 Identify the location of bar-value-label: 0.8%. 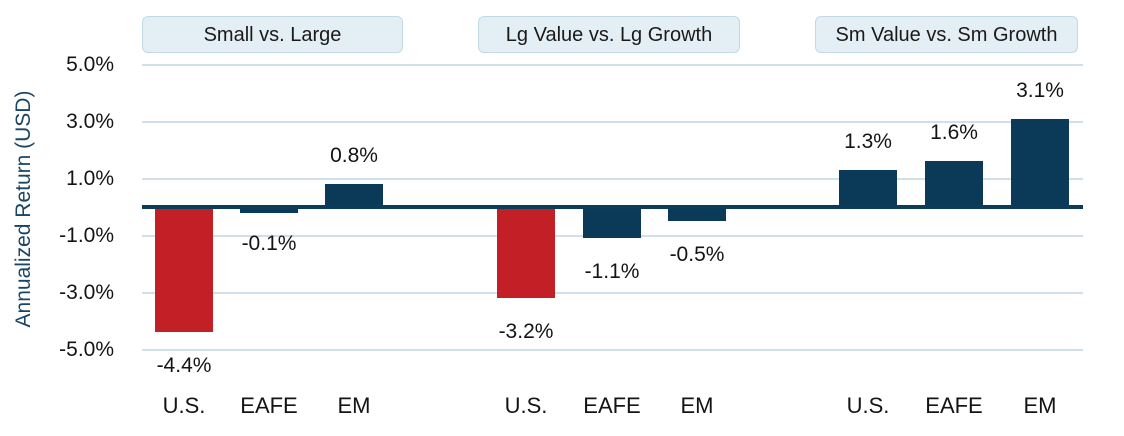
(354, 156).